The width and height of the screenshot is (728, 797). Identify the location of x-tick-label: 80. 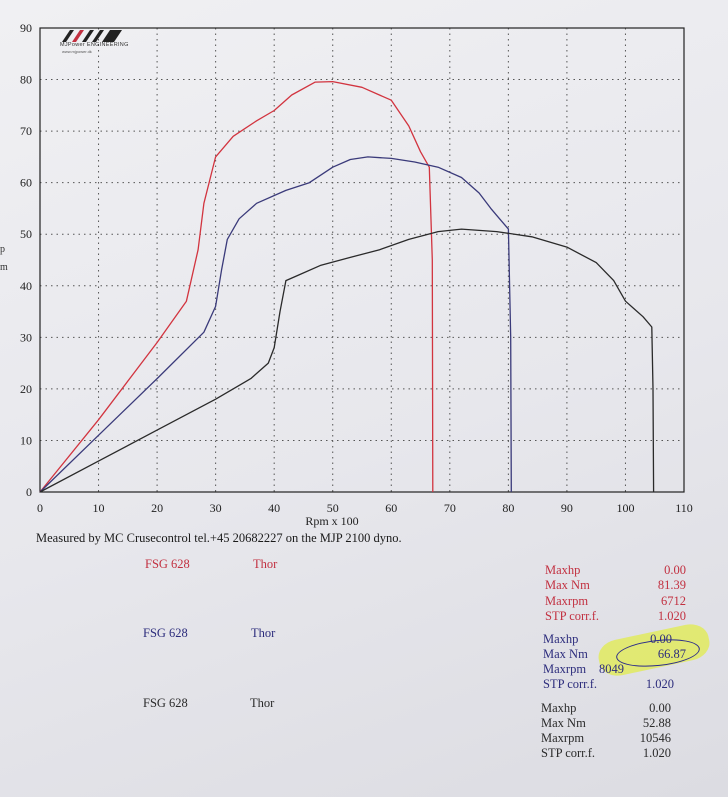
(508, 508).